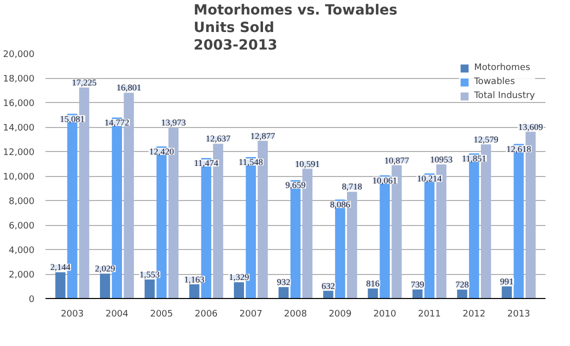  What do you see at coordinates (117, 315) in the screenshot?
I see `x-tick-label: 2004` at bounding box center [117, 315].